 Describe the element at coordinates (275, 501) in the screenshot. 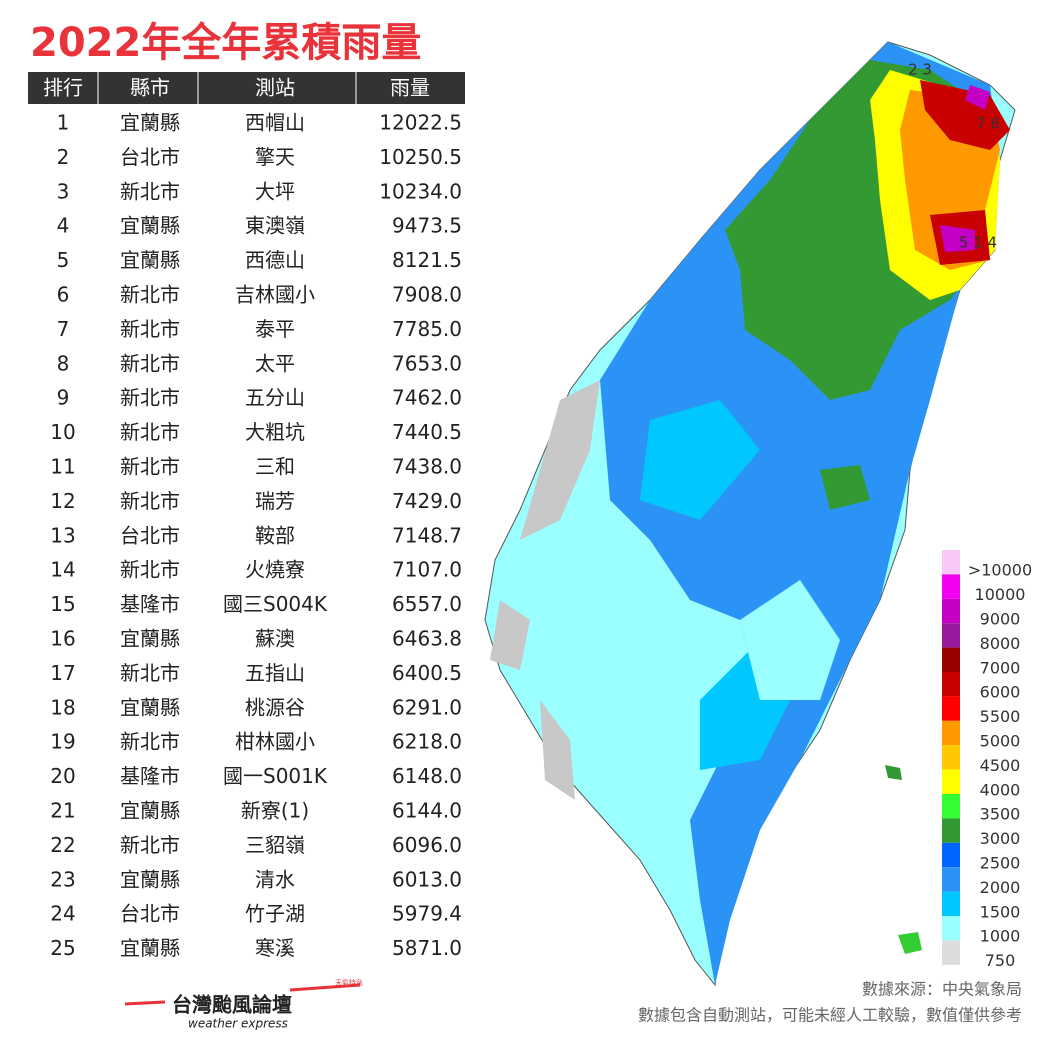

I see `table-cell: 瑞芳` at that location.